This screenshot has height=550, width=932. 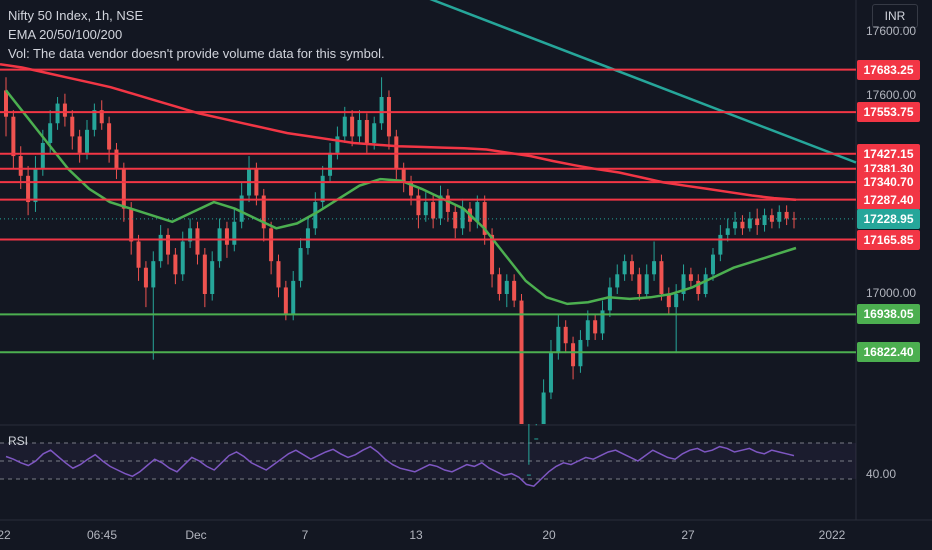 What do you see at coordinates (895, 16) in the screenshot?
I see `currency-button: INR` at bounding box center [895, 16].